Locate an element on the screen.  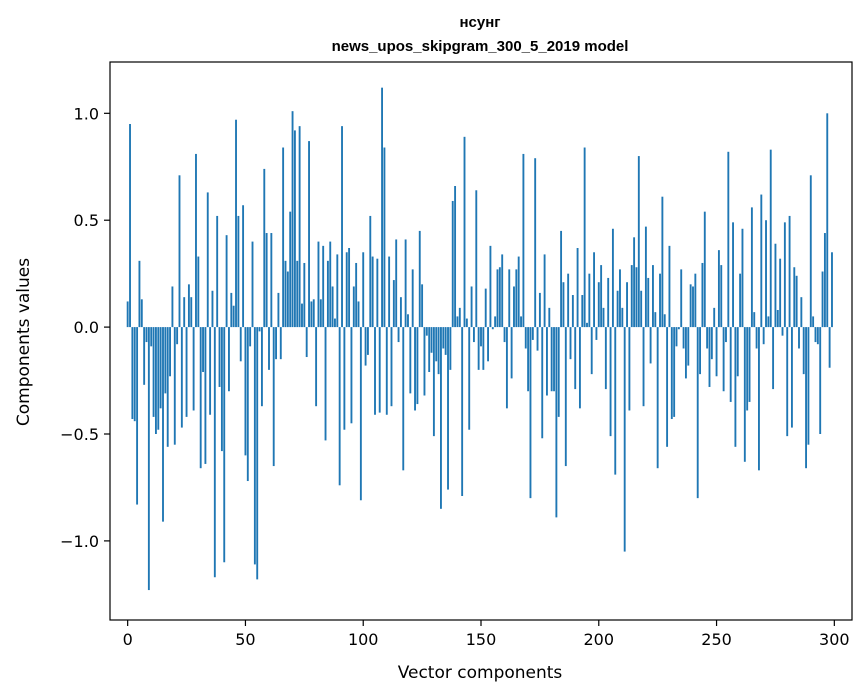
x-tick-label: 0 is located at coordinates (128, 639).